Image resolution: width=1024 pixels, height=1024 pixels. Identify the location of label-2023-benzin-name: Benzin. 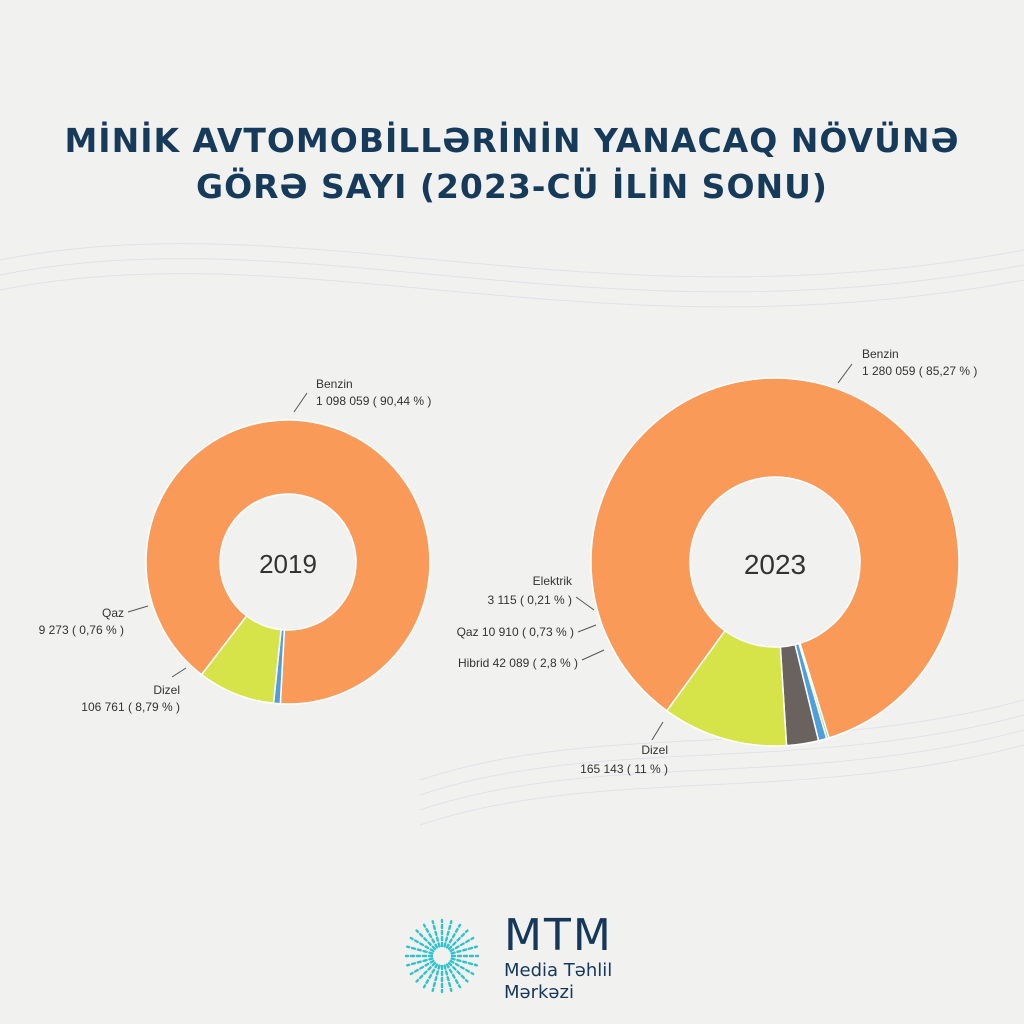
(880, 354).